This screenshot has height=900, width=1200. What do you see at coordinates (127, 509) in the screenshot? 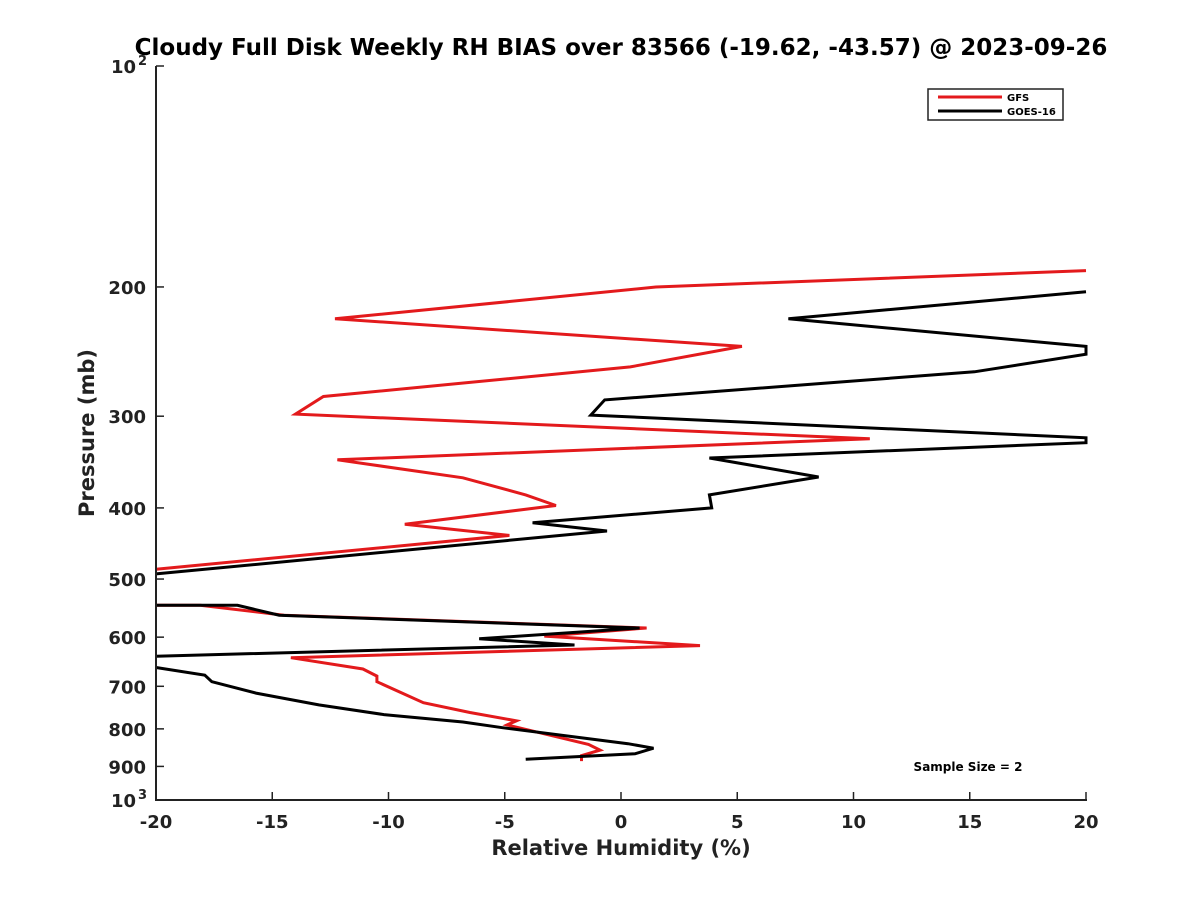
I see `y-tick-label: 400` at bounding box center [127, 509].